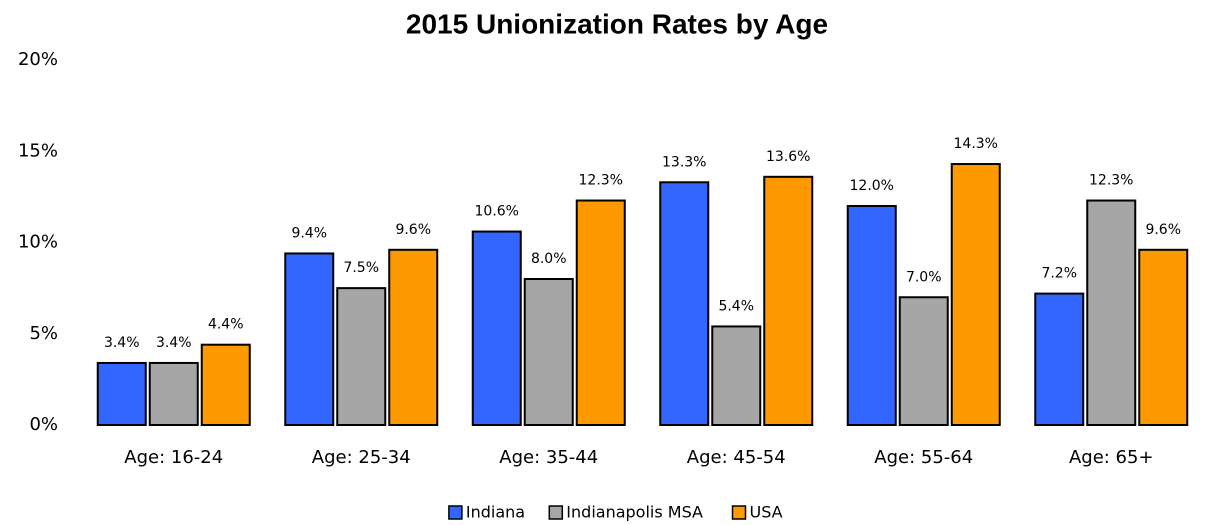 Image resolution: width=1205 pixels, height=525 pixels. Describe the element at coordinates (923, 457) in the screenshot. I see `x-tick-label: Age: 55-64` at that location.